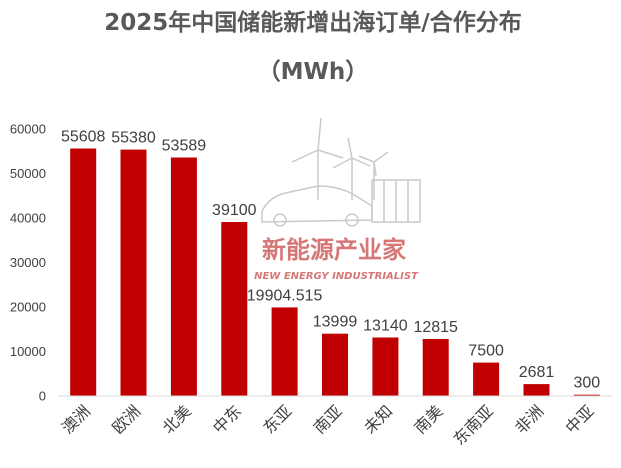 The image size is (621, 468). Describe the element at coordinates (177, 419) in the screenshot. I see `x-tick-label: 北美` at that location.